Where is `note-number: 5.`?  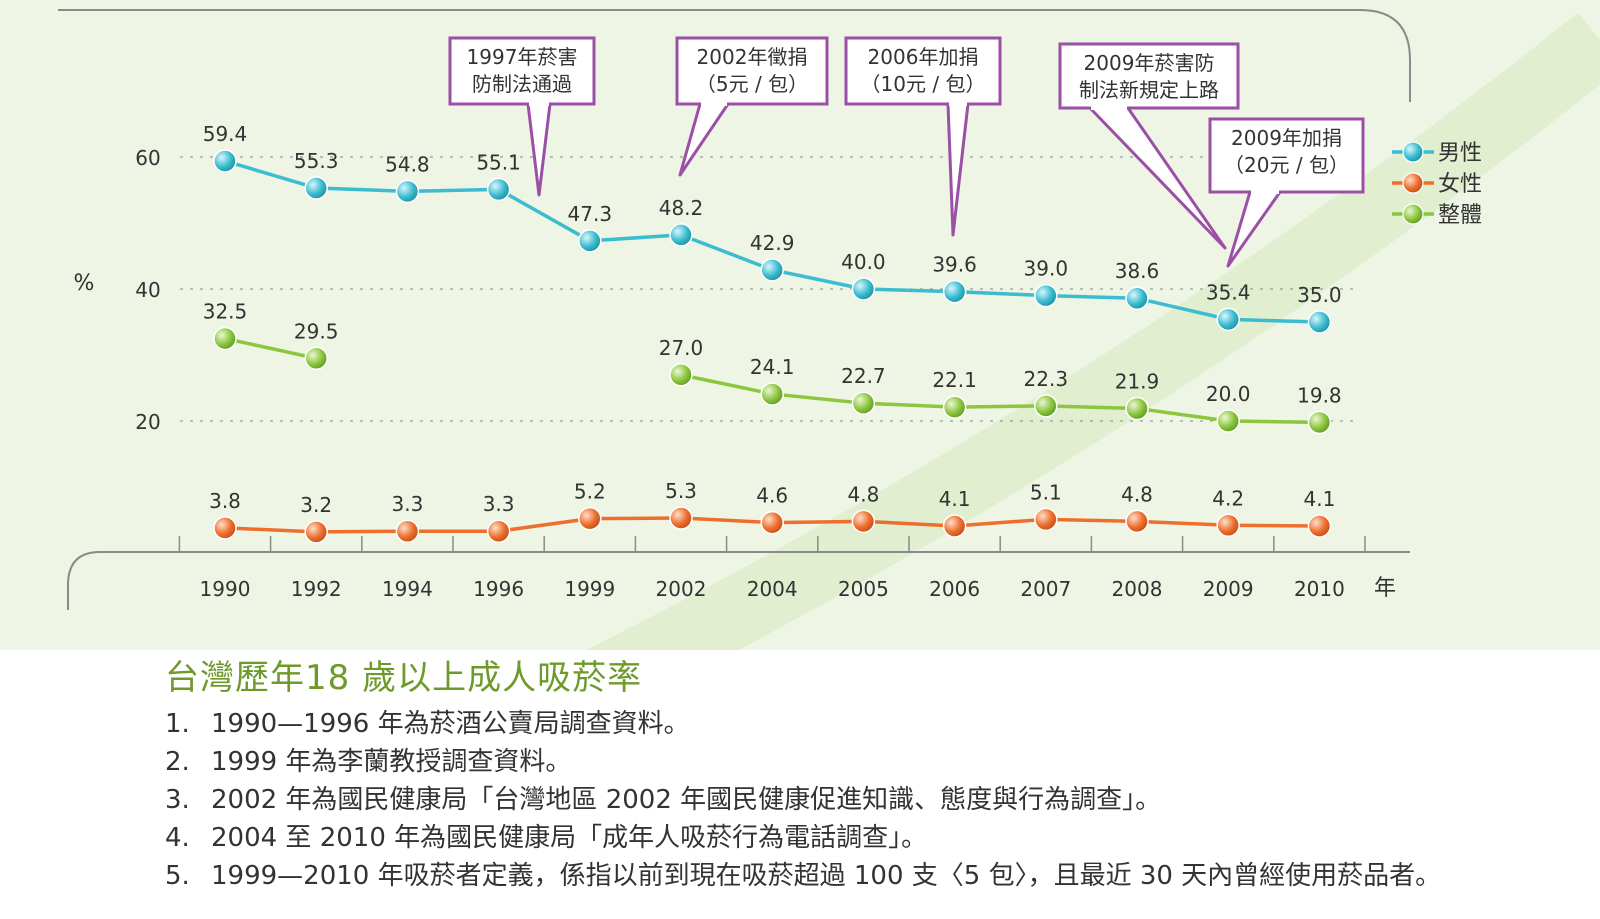 note-number: 5. is located at coordinates (177, 876).